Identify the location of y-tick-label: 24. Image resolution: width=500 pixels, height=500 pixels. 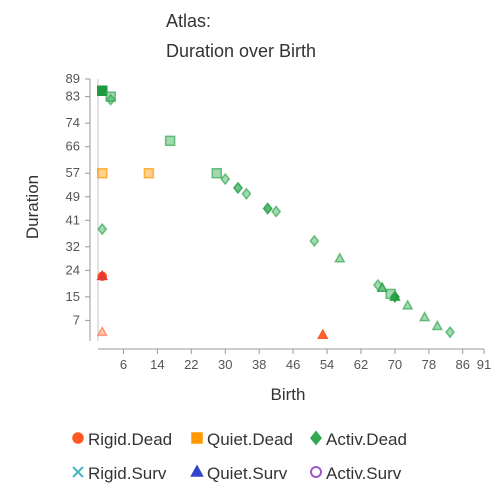
(73, 269).